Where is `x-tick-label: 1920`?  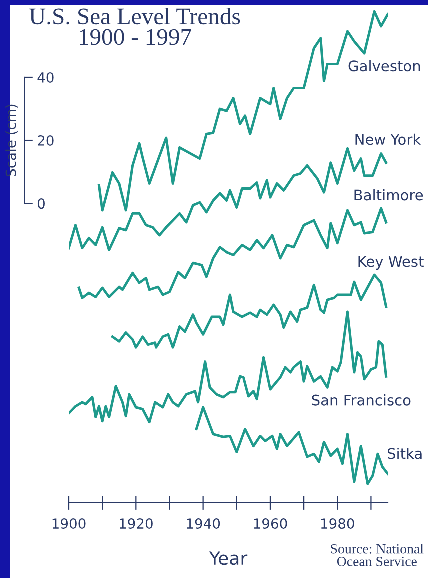 x-tick-label: 1920 is located at coordinates (136, 524).